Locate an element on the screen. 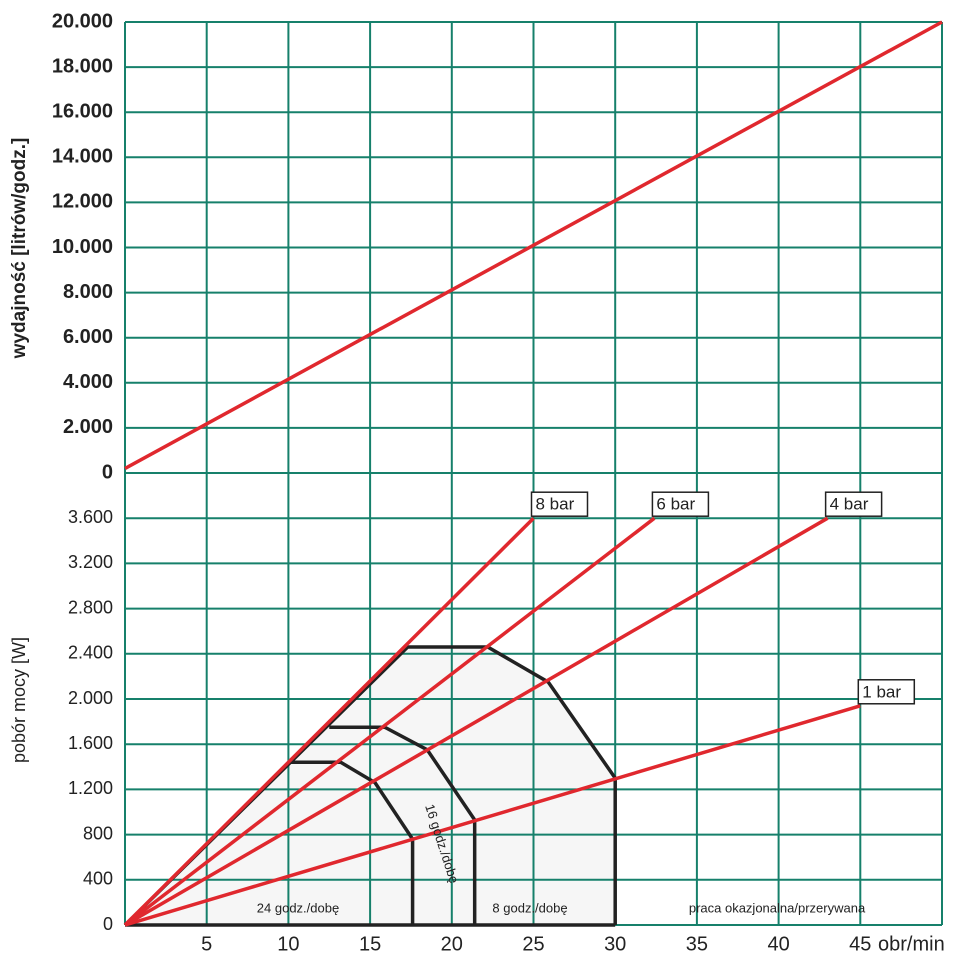  x-tick-label: 5 is located at coordinates (206, 944).